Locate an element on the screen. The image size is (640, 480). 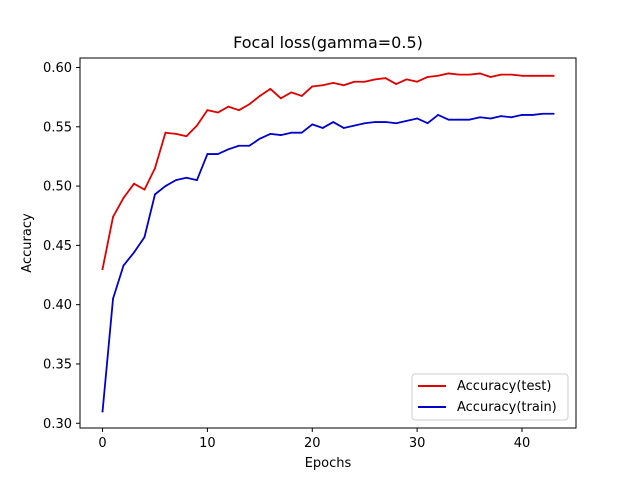
x-tick-label: 40 is located at coordinates (522, 443).